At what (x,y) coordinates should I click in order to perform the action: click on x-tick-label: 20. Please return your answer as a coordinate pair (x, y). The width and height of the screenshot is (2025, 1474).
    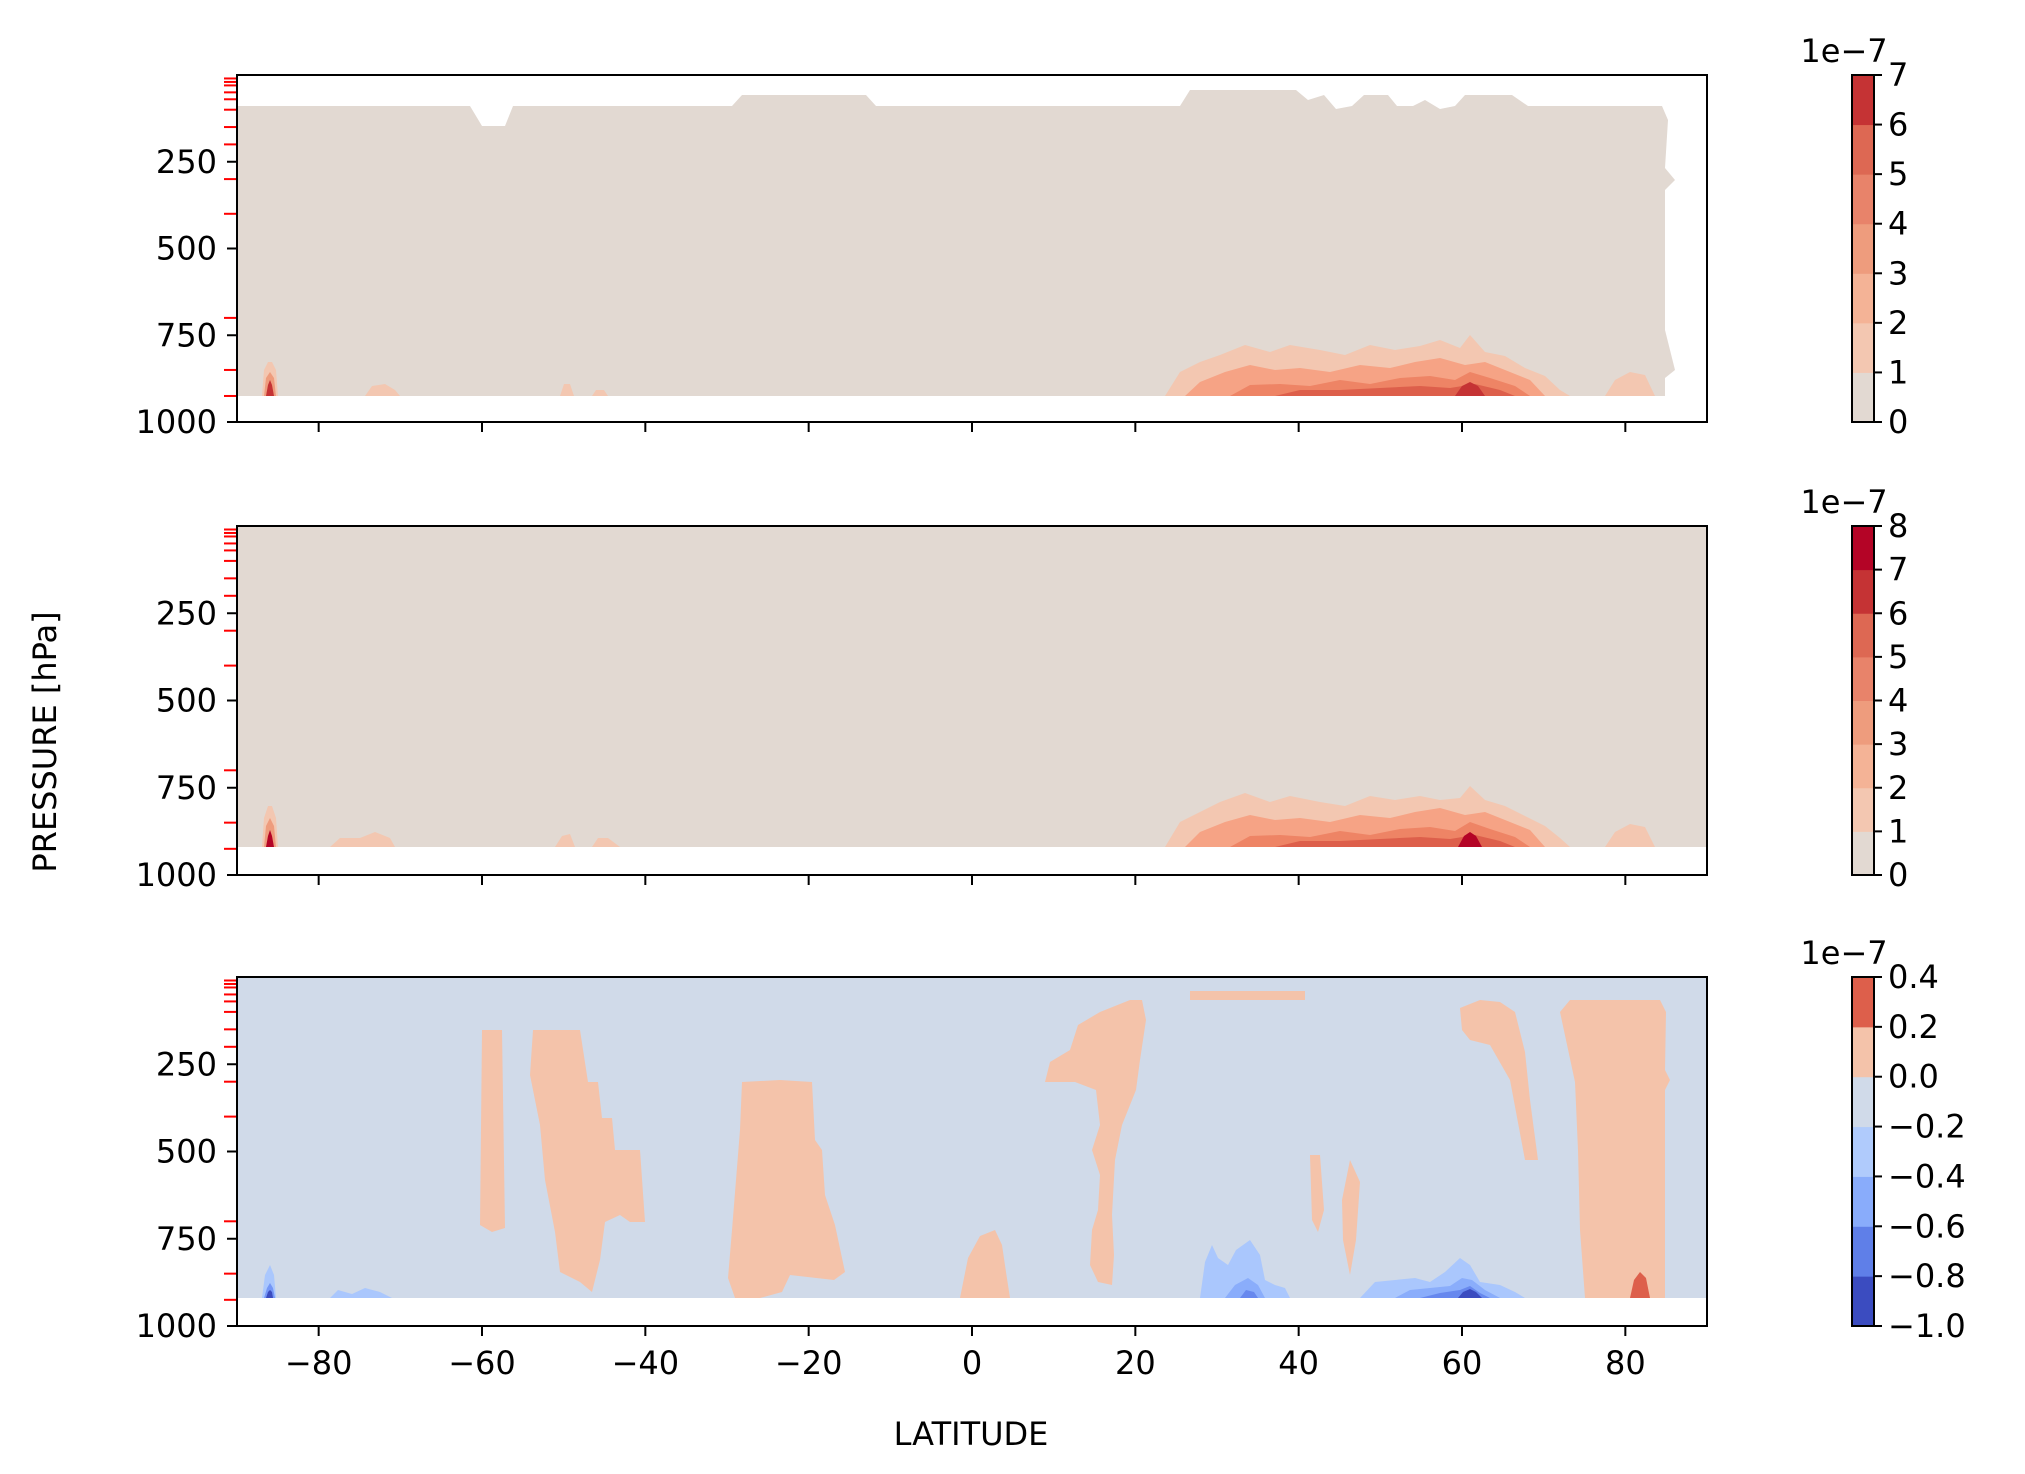
    Looking at the image, I should click on (1135, 1363).